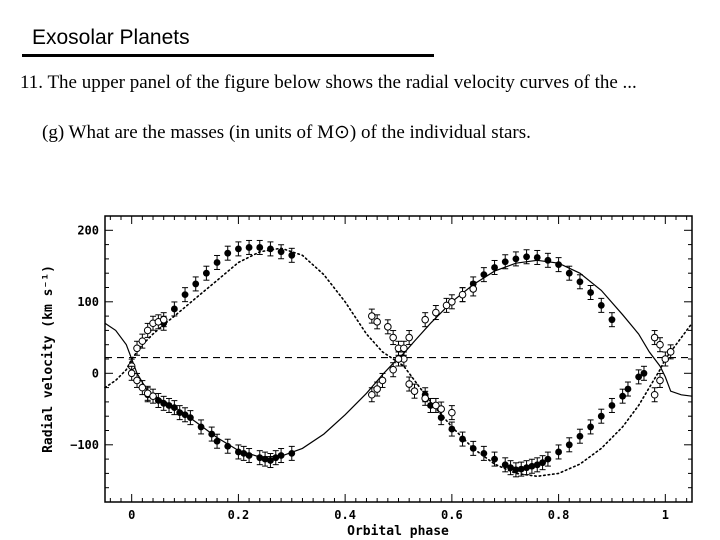  What do you see at coordinates (111, 37) in the screenshot?
I see `slide-title: Exosolar Planets` at bounding box center [111, 37].